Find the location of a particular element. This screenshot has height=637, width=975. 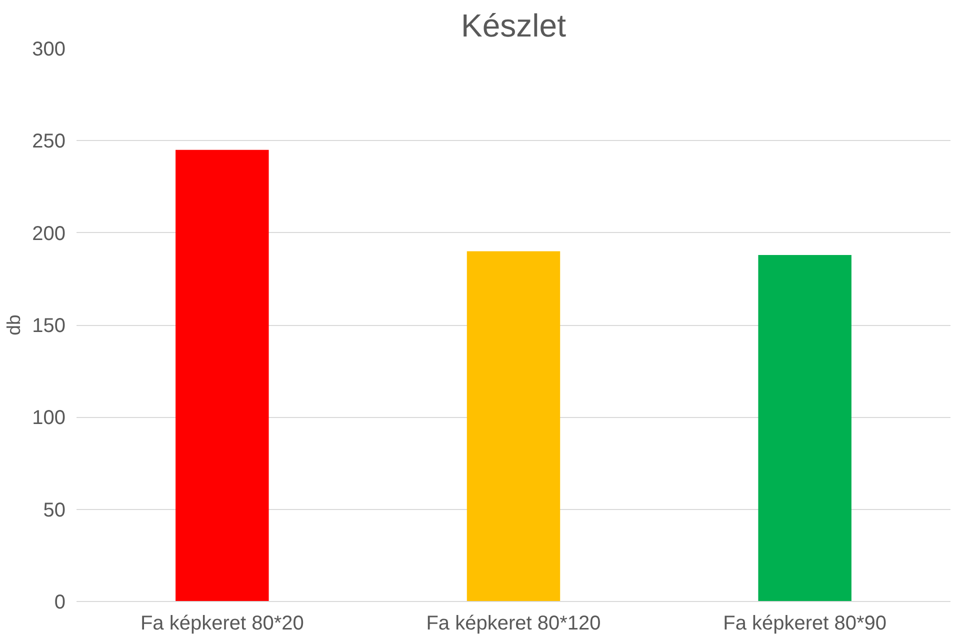

y-tick-label: 300 is located at coordinates (49, 49).